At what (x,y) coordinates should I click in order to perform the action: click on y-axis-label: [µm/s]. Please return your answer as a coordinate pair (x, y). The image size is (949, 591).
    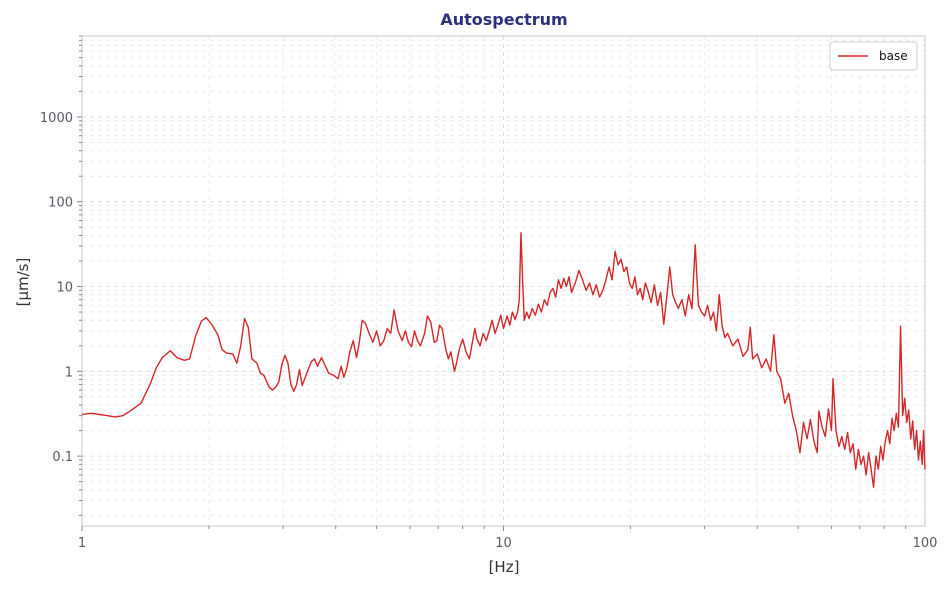
    Looking at the image, I should click on (23, 282).